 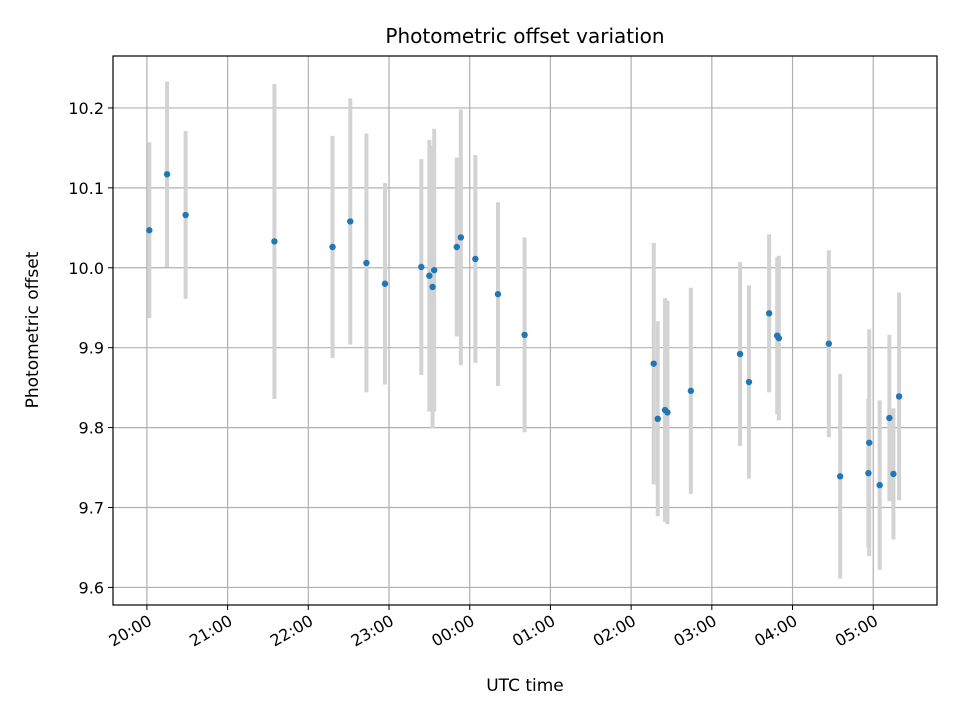 I want to click on y-axis-ticks: 9.6 9.7 9.8 9.9 10.0 10.1 10.2, so click(x=90, y=348).